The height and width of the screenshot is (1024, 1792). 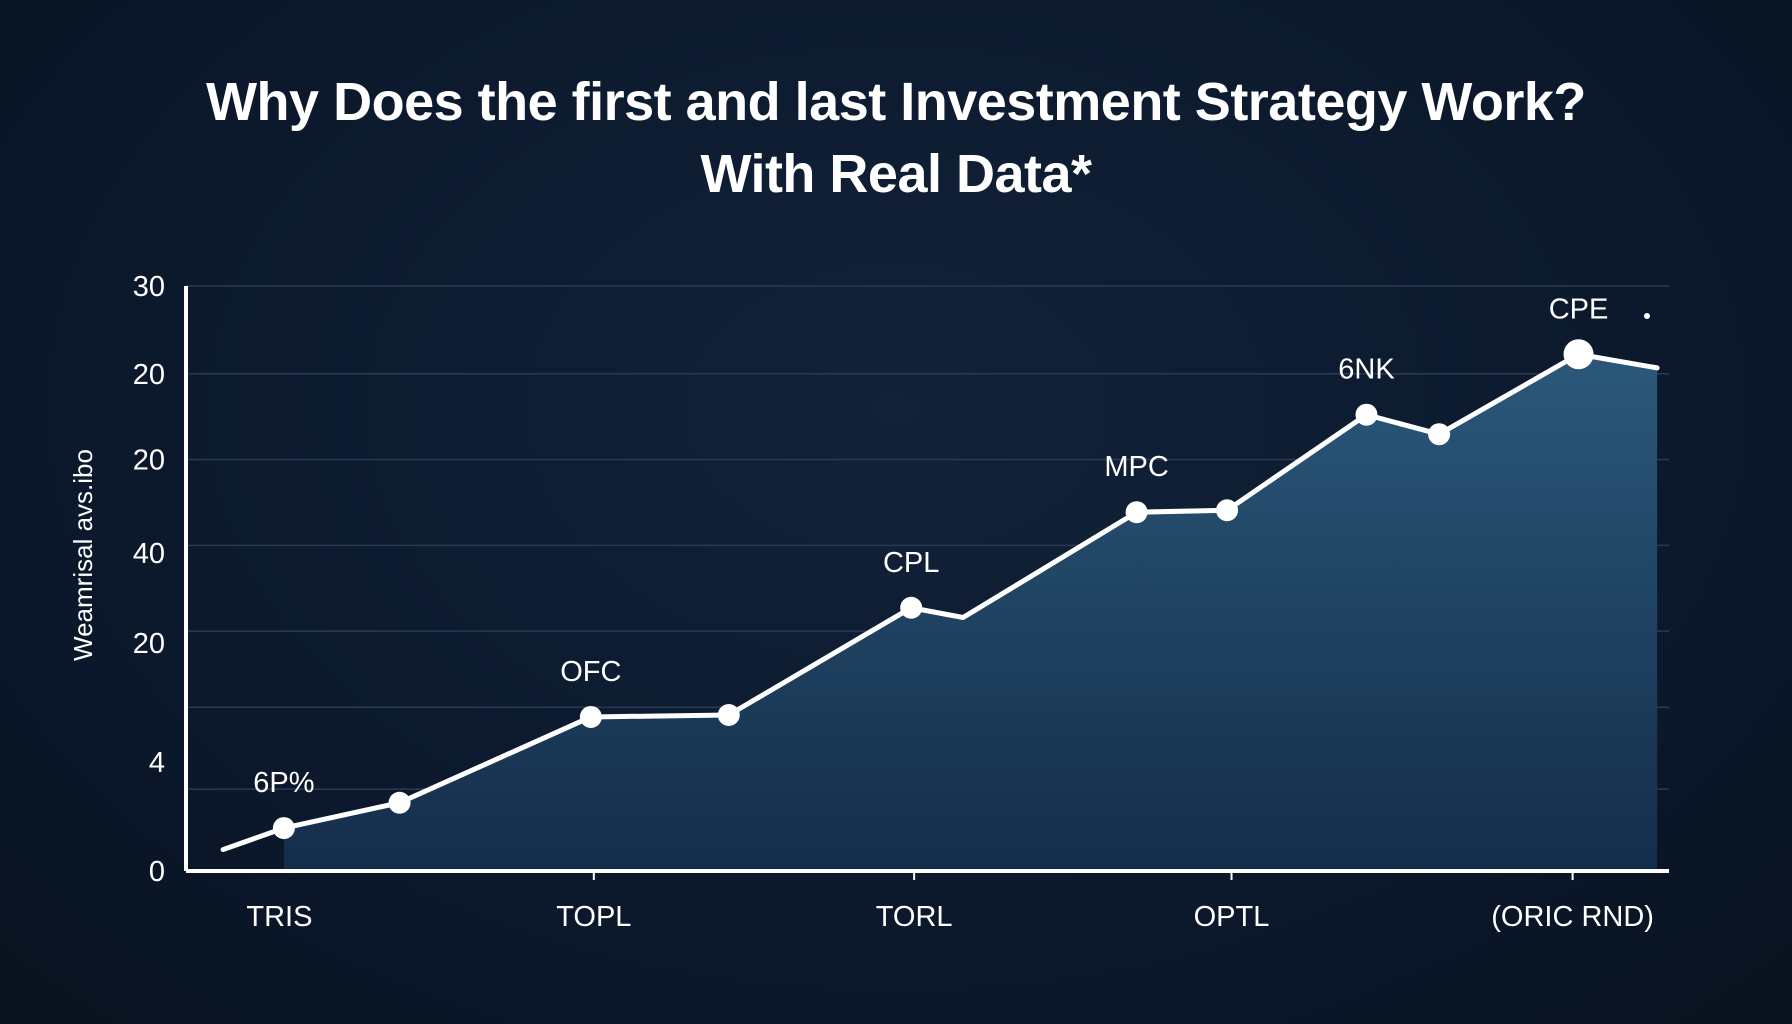 What do you see at coordinates (914, 917) in the screenshot?
I see `x-tick-label: TORL` at bounding box center [914, 917].